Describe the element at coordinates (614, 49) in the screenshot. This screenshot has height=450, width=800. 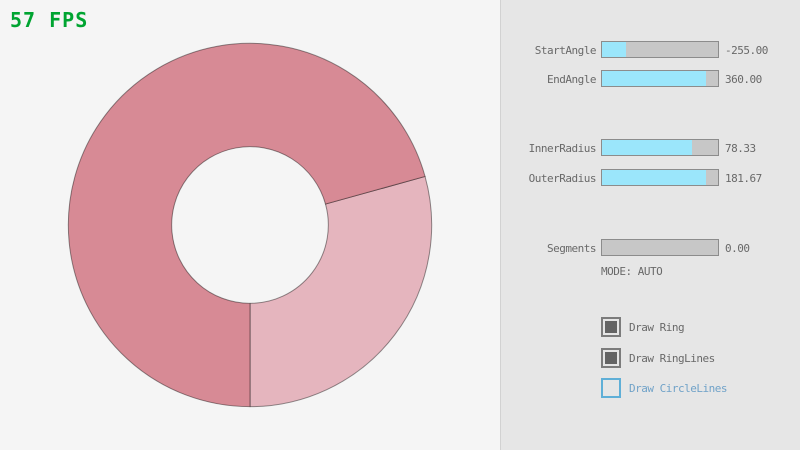
I see `startangle-slider-fill` at that location.